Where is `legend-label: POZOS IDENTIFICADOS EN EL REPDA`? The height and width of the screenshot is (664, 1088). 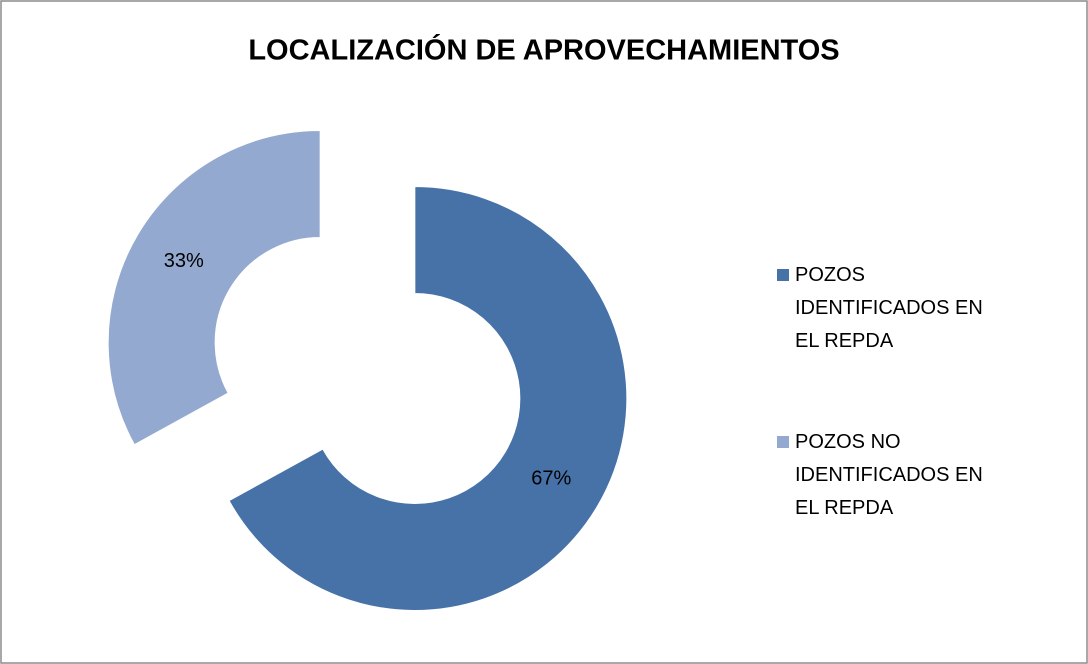 legend-label: POZOS IDENTIFICADOS EN EL REPDA is located at coordinates (889, 308).